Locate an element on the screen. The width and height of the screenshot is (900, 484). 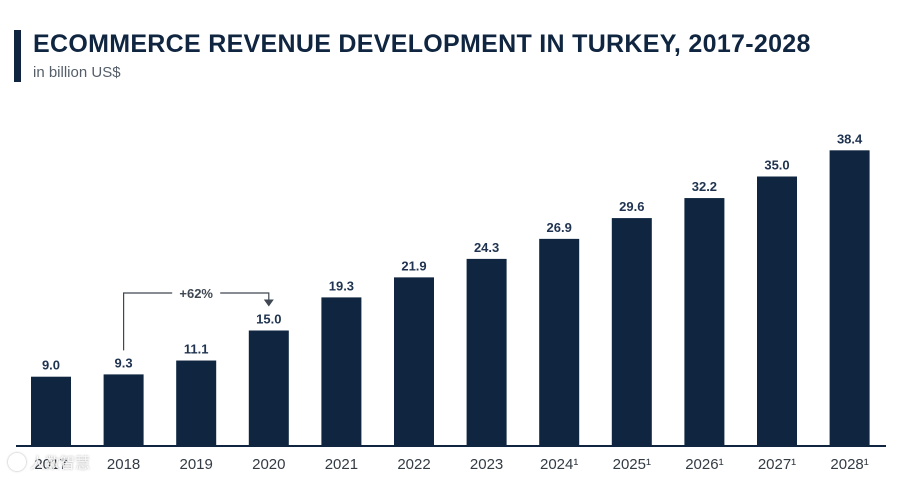
x-tick-label: 2017 is located at coordinates (50, 464).